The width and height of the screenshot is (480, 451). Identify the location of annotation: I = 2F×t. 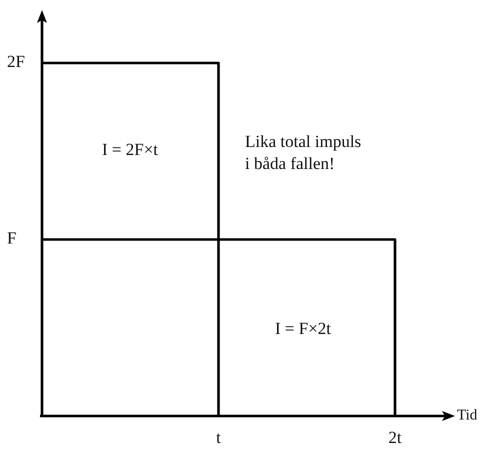
(130, 149).